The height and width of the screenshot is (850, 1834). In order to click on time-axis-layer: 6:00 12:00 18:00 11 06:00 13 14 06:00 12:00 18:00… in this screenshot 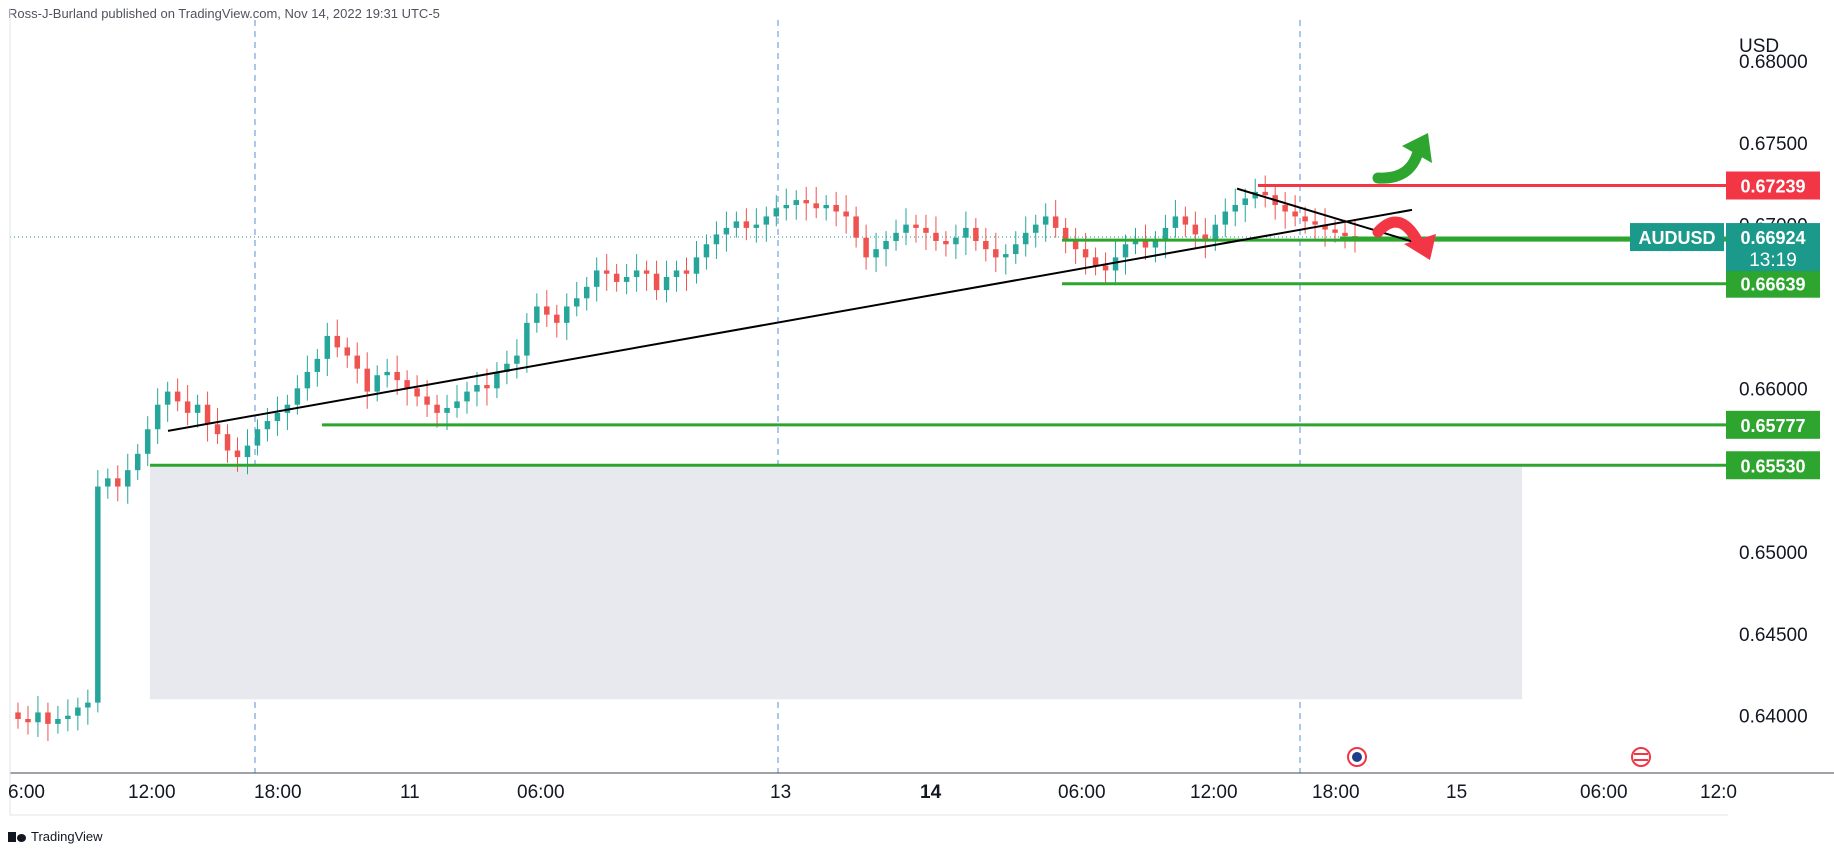, I will do `click(872, 792)`.